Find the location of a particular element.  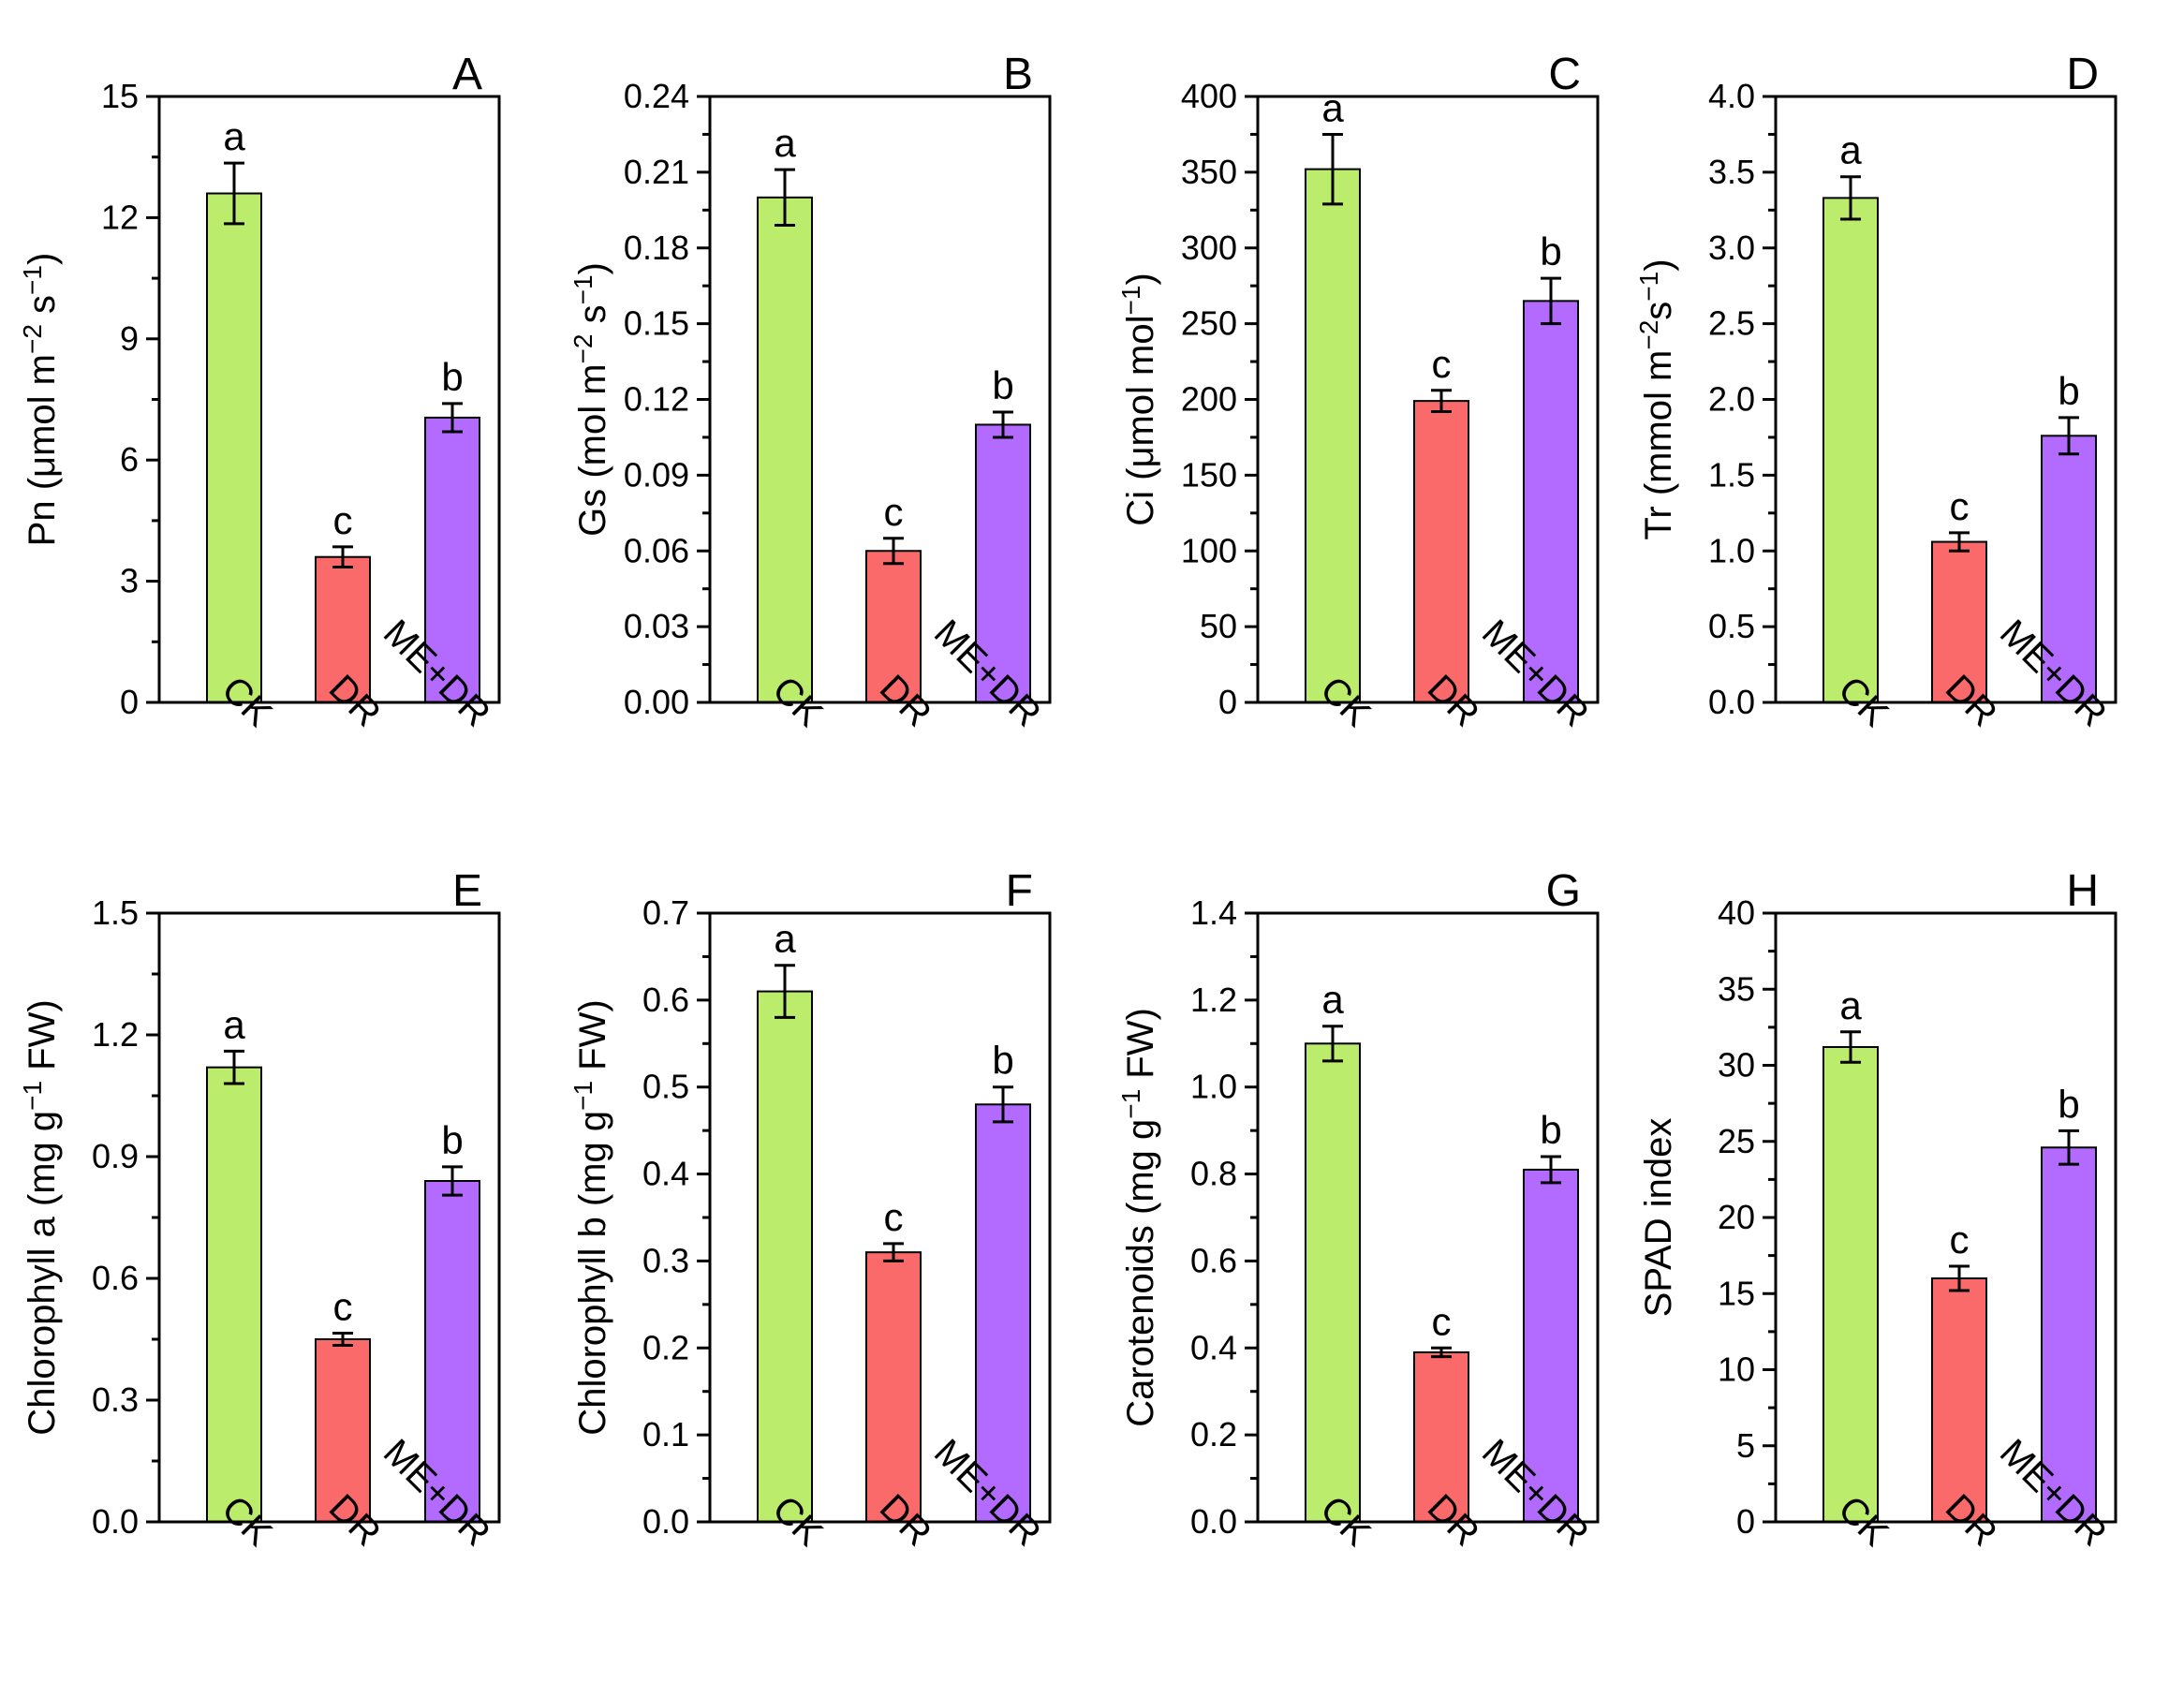

y-tick-label: 9 is located at coordinates (129, 338).